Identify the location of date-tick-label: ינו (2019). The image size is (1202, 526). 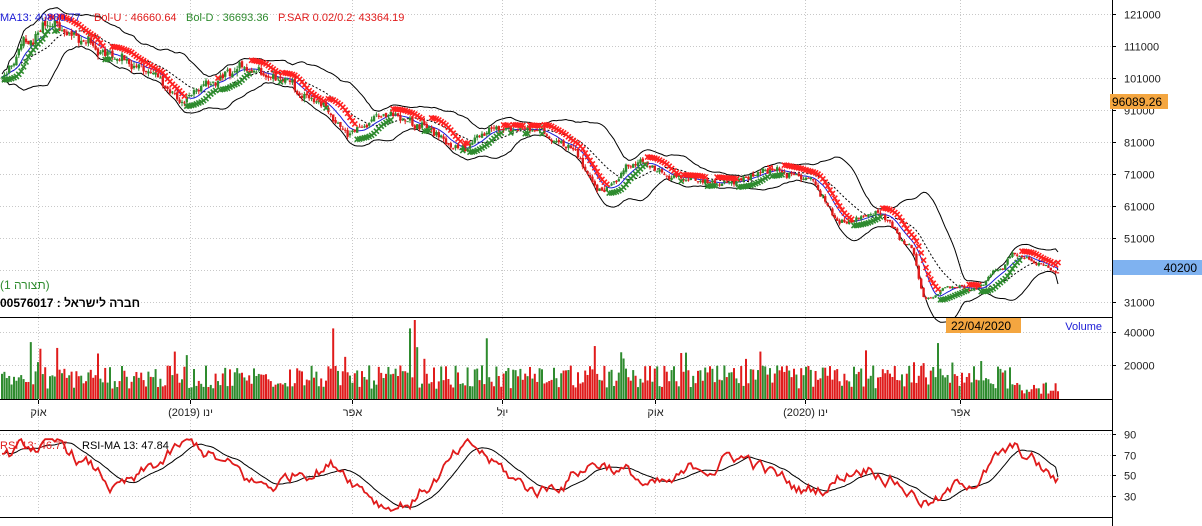
(190, 413).